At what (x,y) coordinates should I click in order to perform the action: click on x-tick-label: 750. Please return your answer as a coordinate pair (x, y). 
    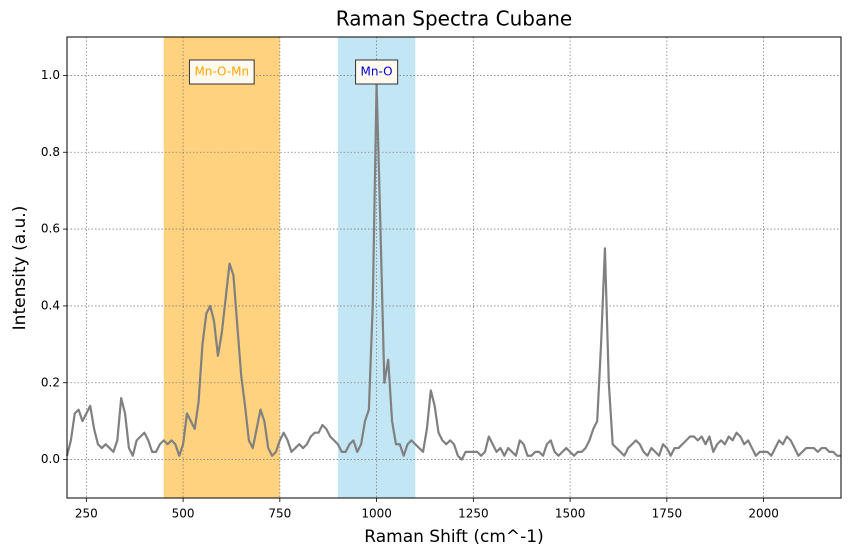
    Looking at the image, I should click on (279, 514).